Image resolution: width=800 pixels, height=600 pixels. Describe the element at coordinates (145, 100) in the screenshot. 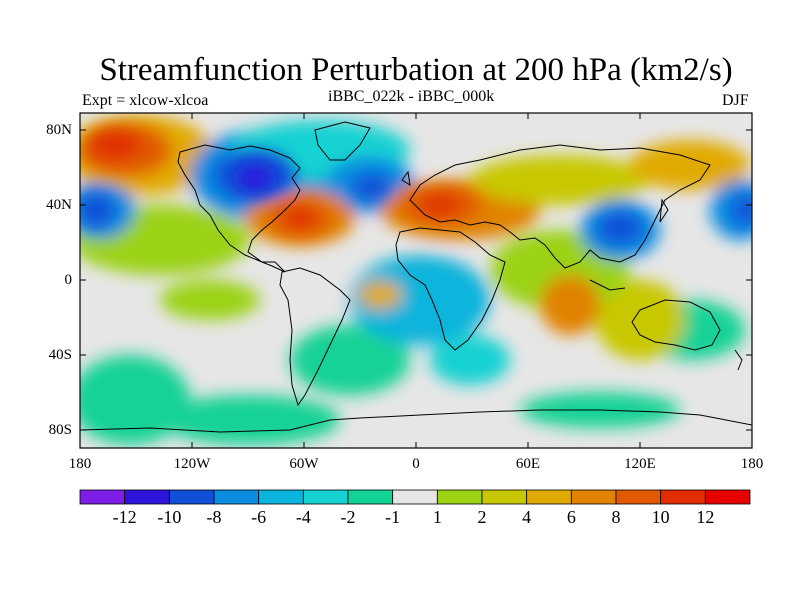

I see `experiment-label: Expt = xlcow-xlcoa` at that location.